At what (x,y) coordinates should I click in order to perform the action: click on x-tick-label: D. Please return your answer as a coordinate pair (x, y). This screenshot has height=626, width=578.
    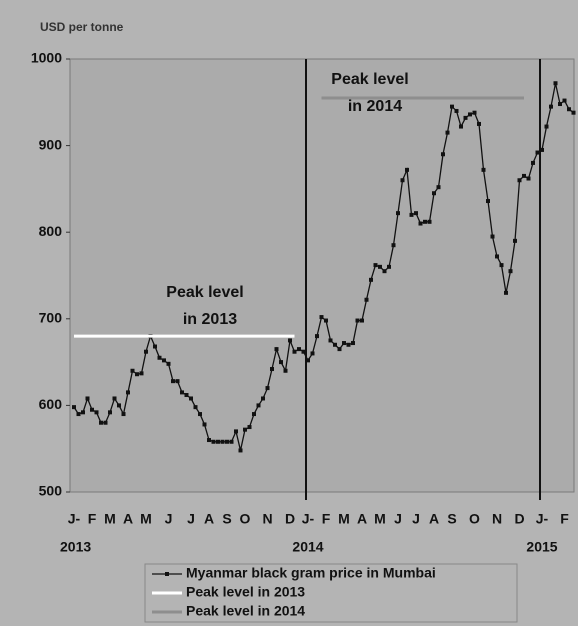
    Looking at the image, I should click on (519, 519).